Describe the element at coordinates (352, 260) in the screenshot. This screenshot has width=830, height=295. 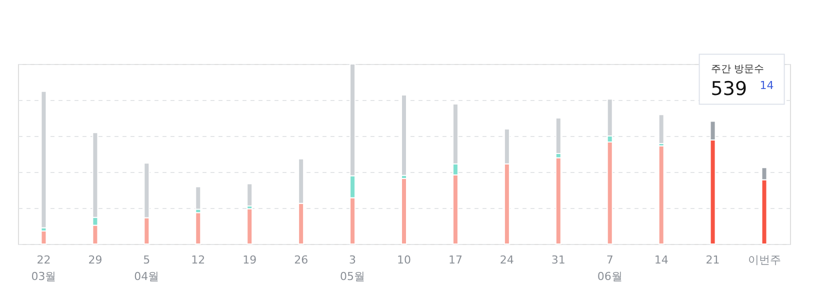
I see `x-tick-label: 3` at that location.